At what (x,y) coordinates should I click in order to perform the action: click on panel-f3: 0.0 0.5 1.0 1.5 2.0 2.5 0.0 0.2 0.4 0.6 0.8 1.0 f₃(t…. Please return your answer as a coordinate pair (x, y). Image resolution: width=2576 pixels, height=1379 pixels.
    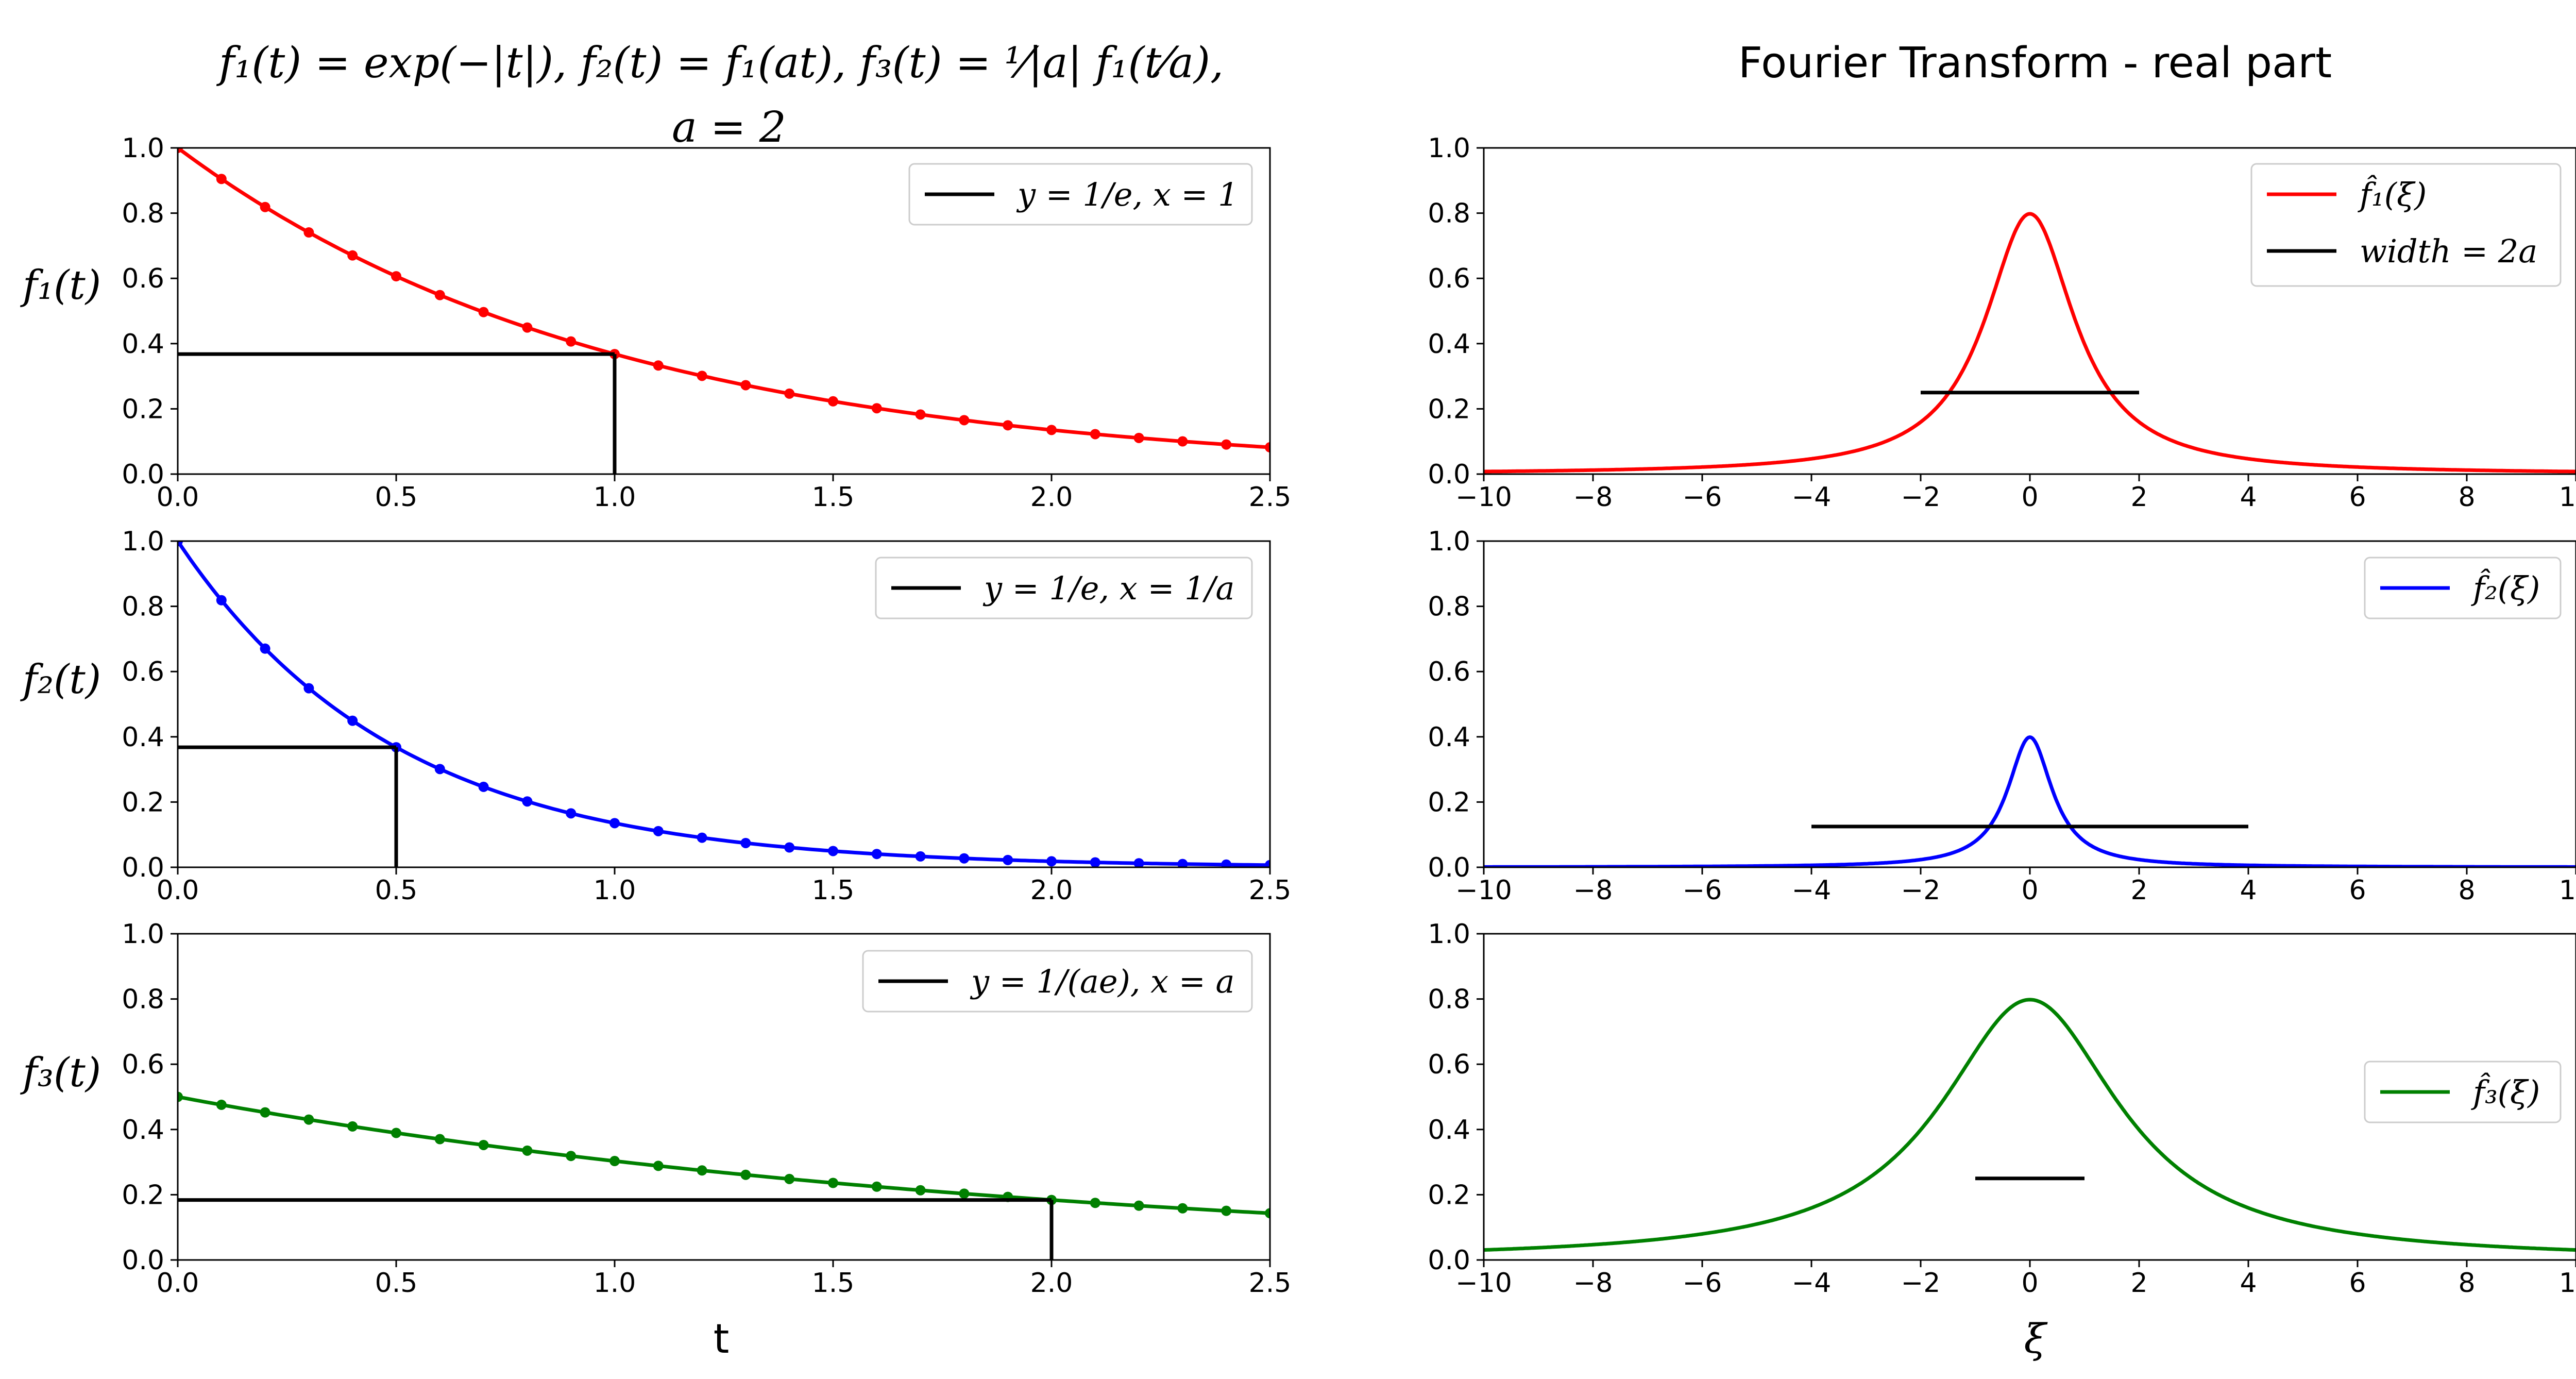
    Looking at the image, I should click on (656, 1109).